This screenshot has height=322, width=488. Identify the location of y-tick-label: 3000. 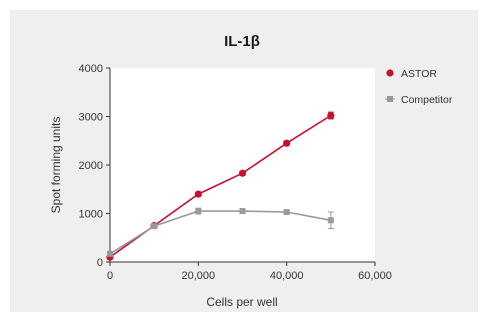
(91, 118).